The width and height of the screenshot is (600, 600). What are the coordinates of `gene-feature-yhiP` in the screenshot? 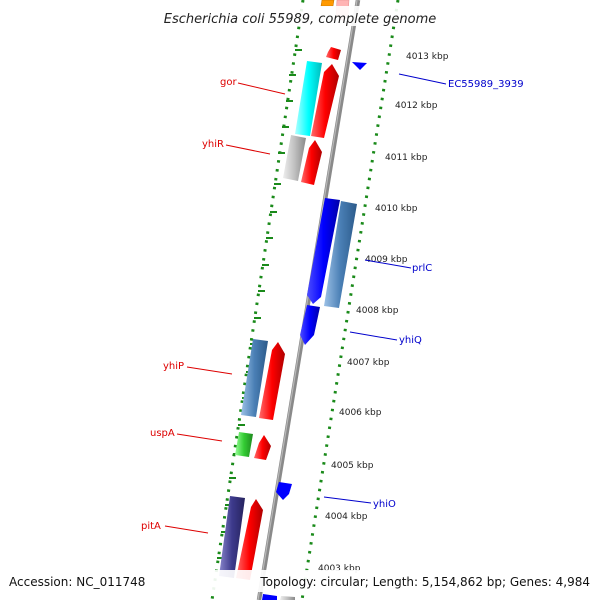 It's located at (254, 378).